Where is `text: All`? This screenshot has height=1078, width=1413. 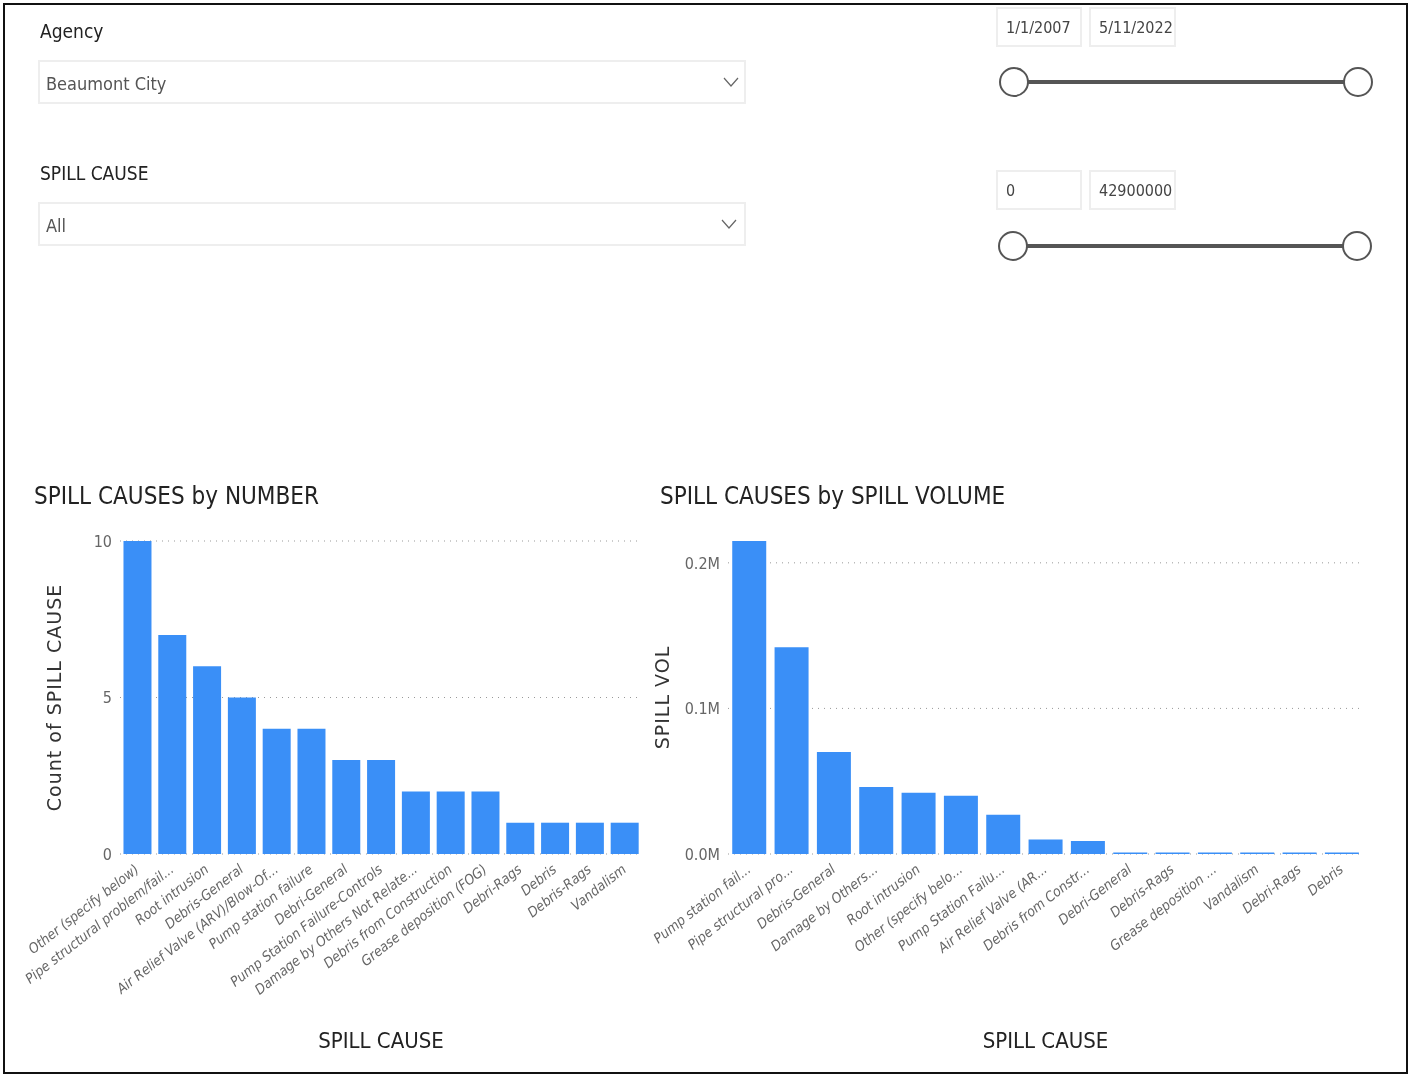
text: All is located at coordinates (392, 224).